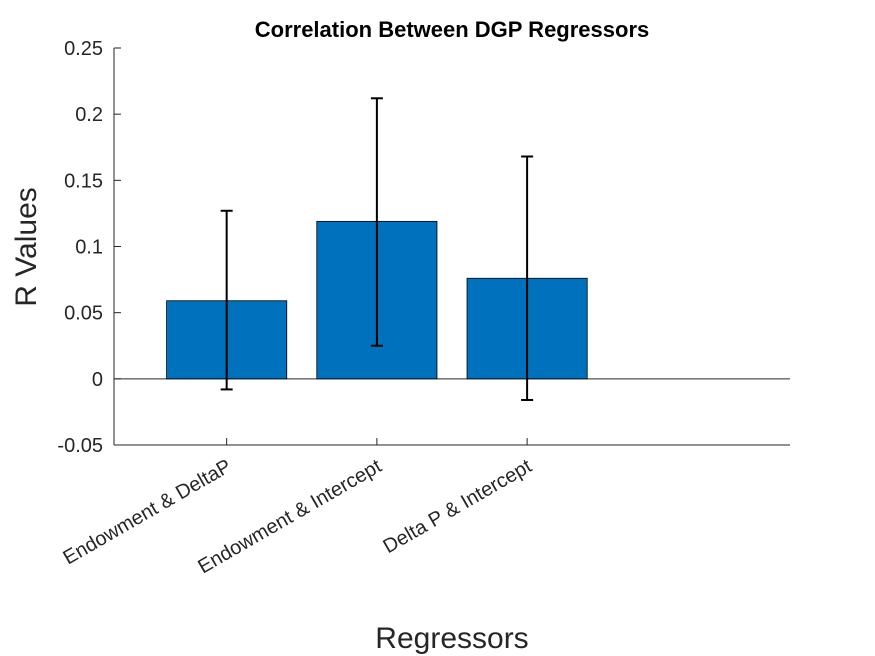 This screenshot has width=875, height=656. What do you see at coordinates (83, 181) in the screenshot?
I see `y-tick-label: 0.15` at bounding box center [83, 181].